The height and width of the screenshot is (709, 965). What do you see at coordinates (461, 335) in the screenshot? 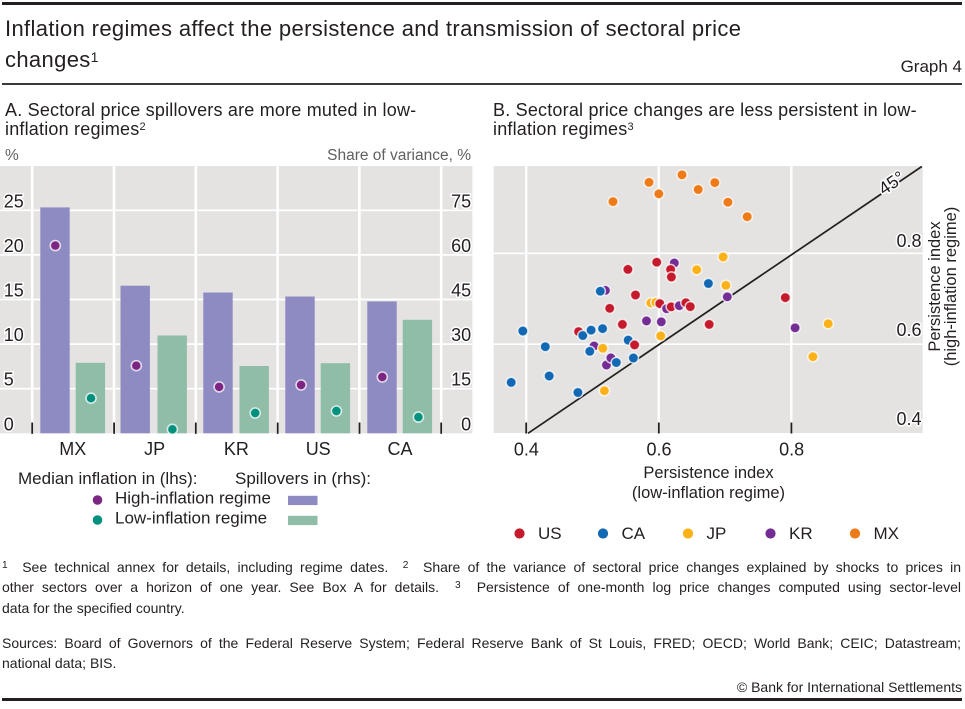
I see `svg-text: 30` at bounding box center [461, 335].